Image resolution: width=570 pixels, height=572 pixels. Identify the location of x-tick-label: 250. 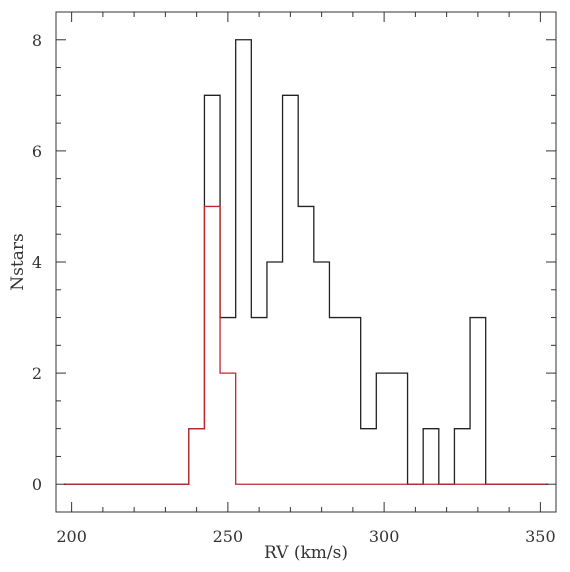
(228, 536).